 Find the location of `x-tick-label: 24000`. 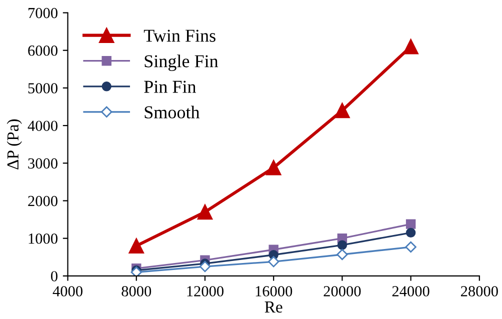

x-tick-label: 24000 is located at coordinates (411, 291).